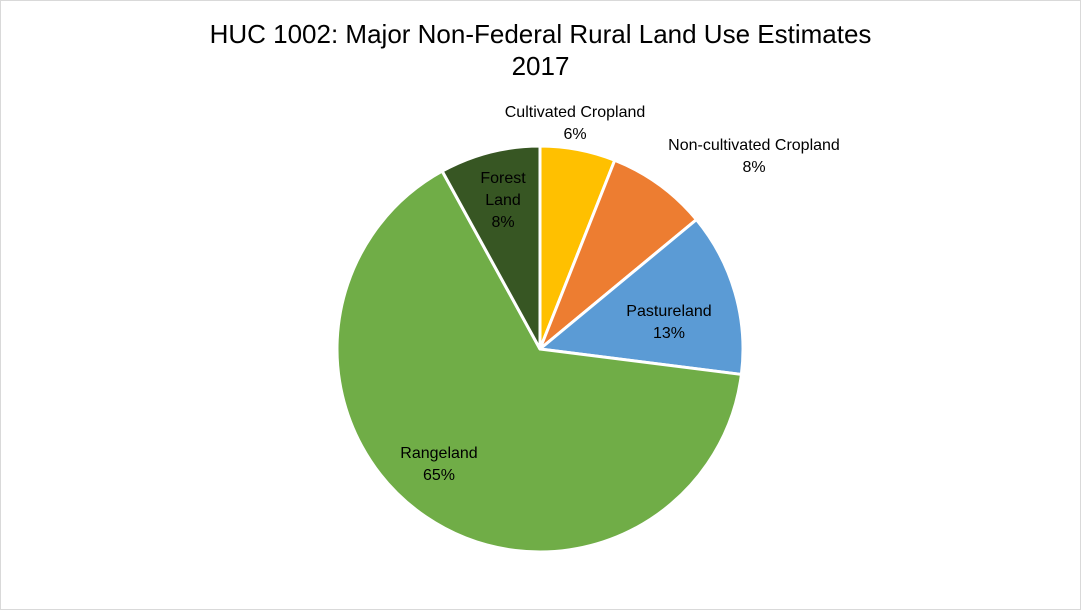  I want to click on data-label-forest-land: Forest Land 8%, so click(503, 200).